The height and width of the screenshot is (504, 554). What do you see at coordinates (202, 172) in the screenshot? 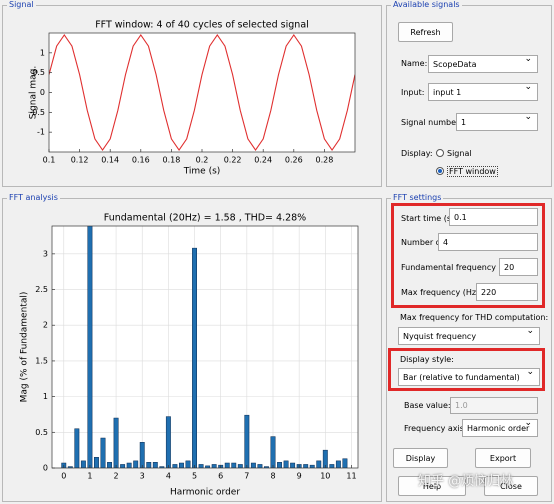
I see `x-axis-label: Time (s)` at bounding box center [202, 172].